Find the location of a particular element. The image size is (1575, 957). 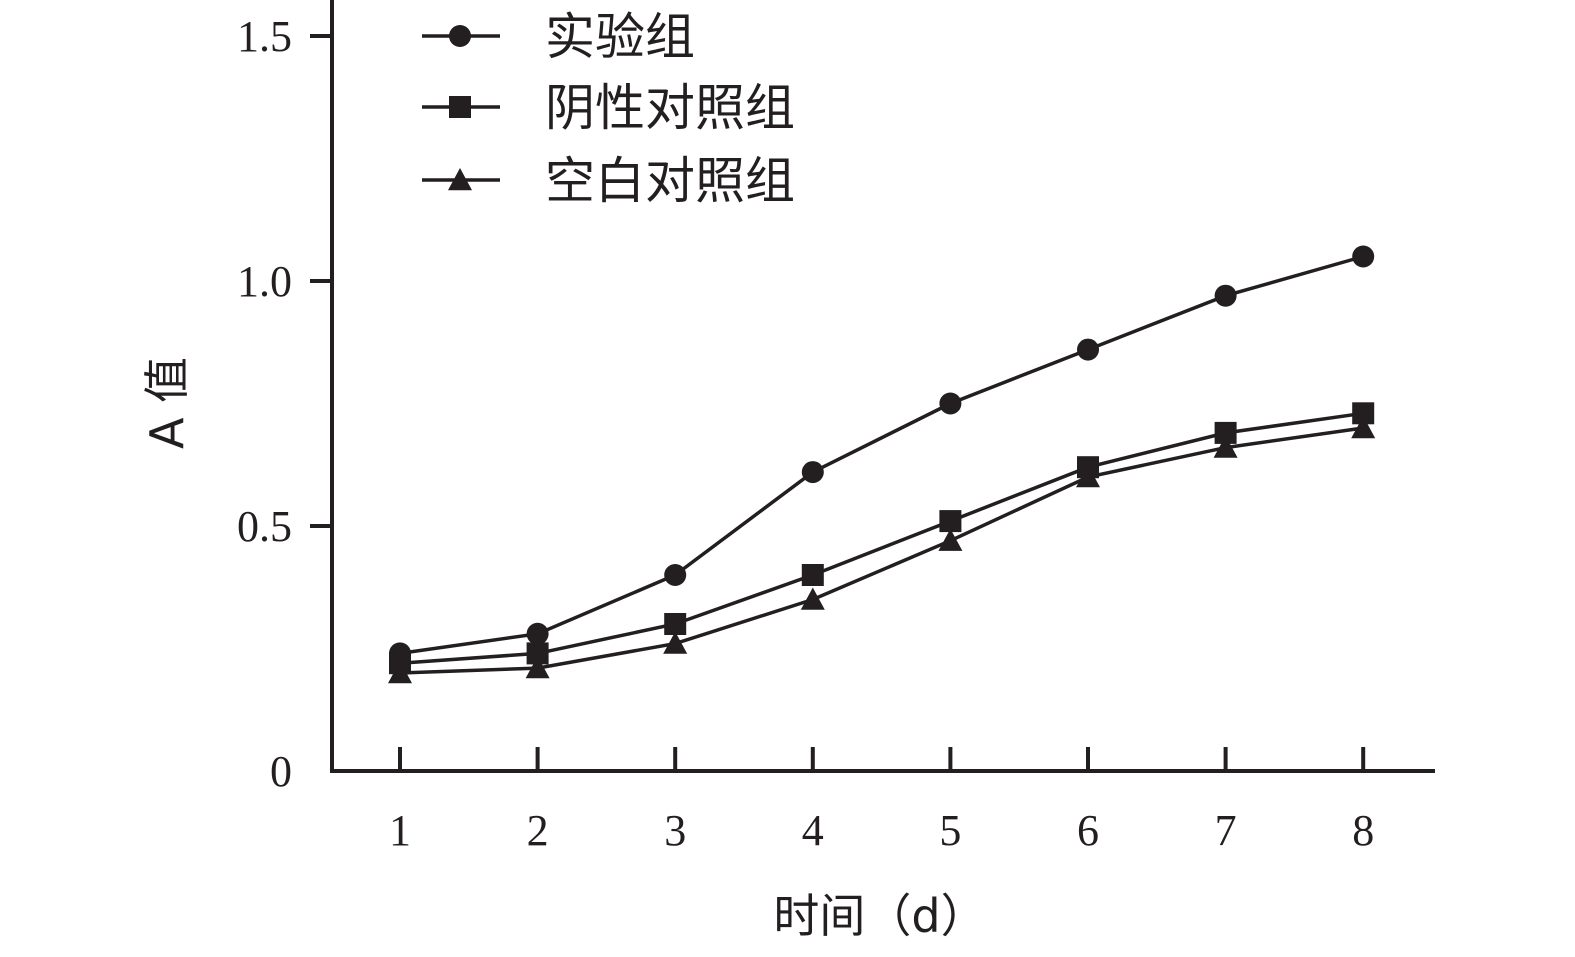

legend-item: 阴性对照组 is located at coordinates (608, 108).